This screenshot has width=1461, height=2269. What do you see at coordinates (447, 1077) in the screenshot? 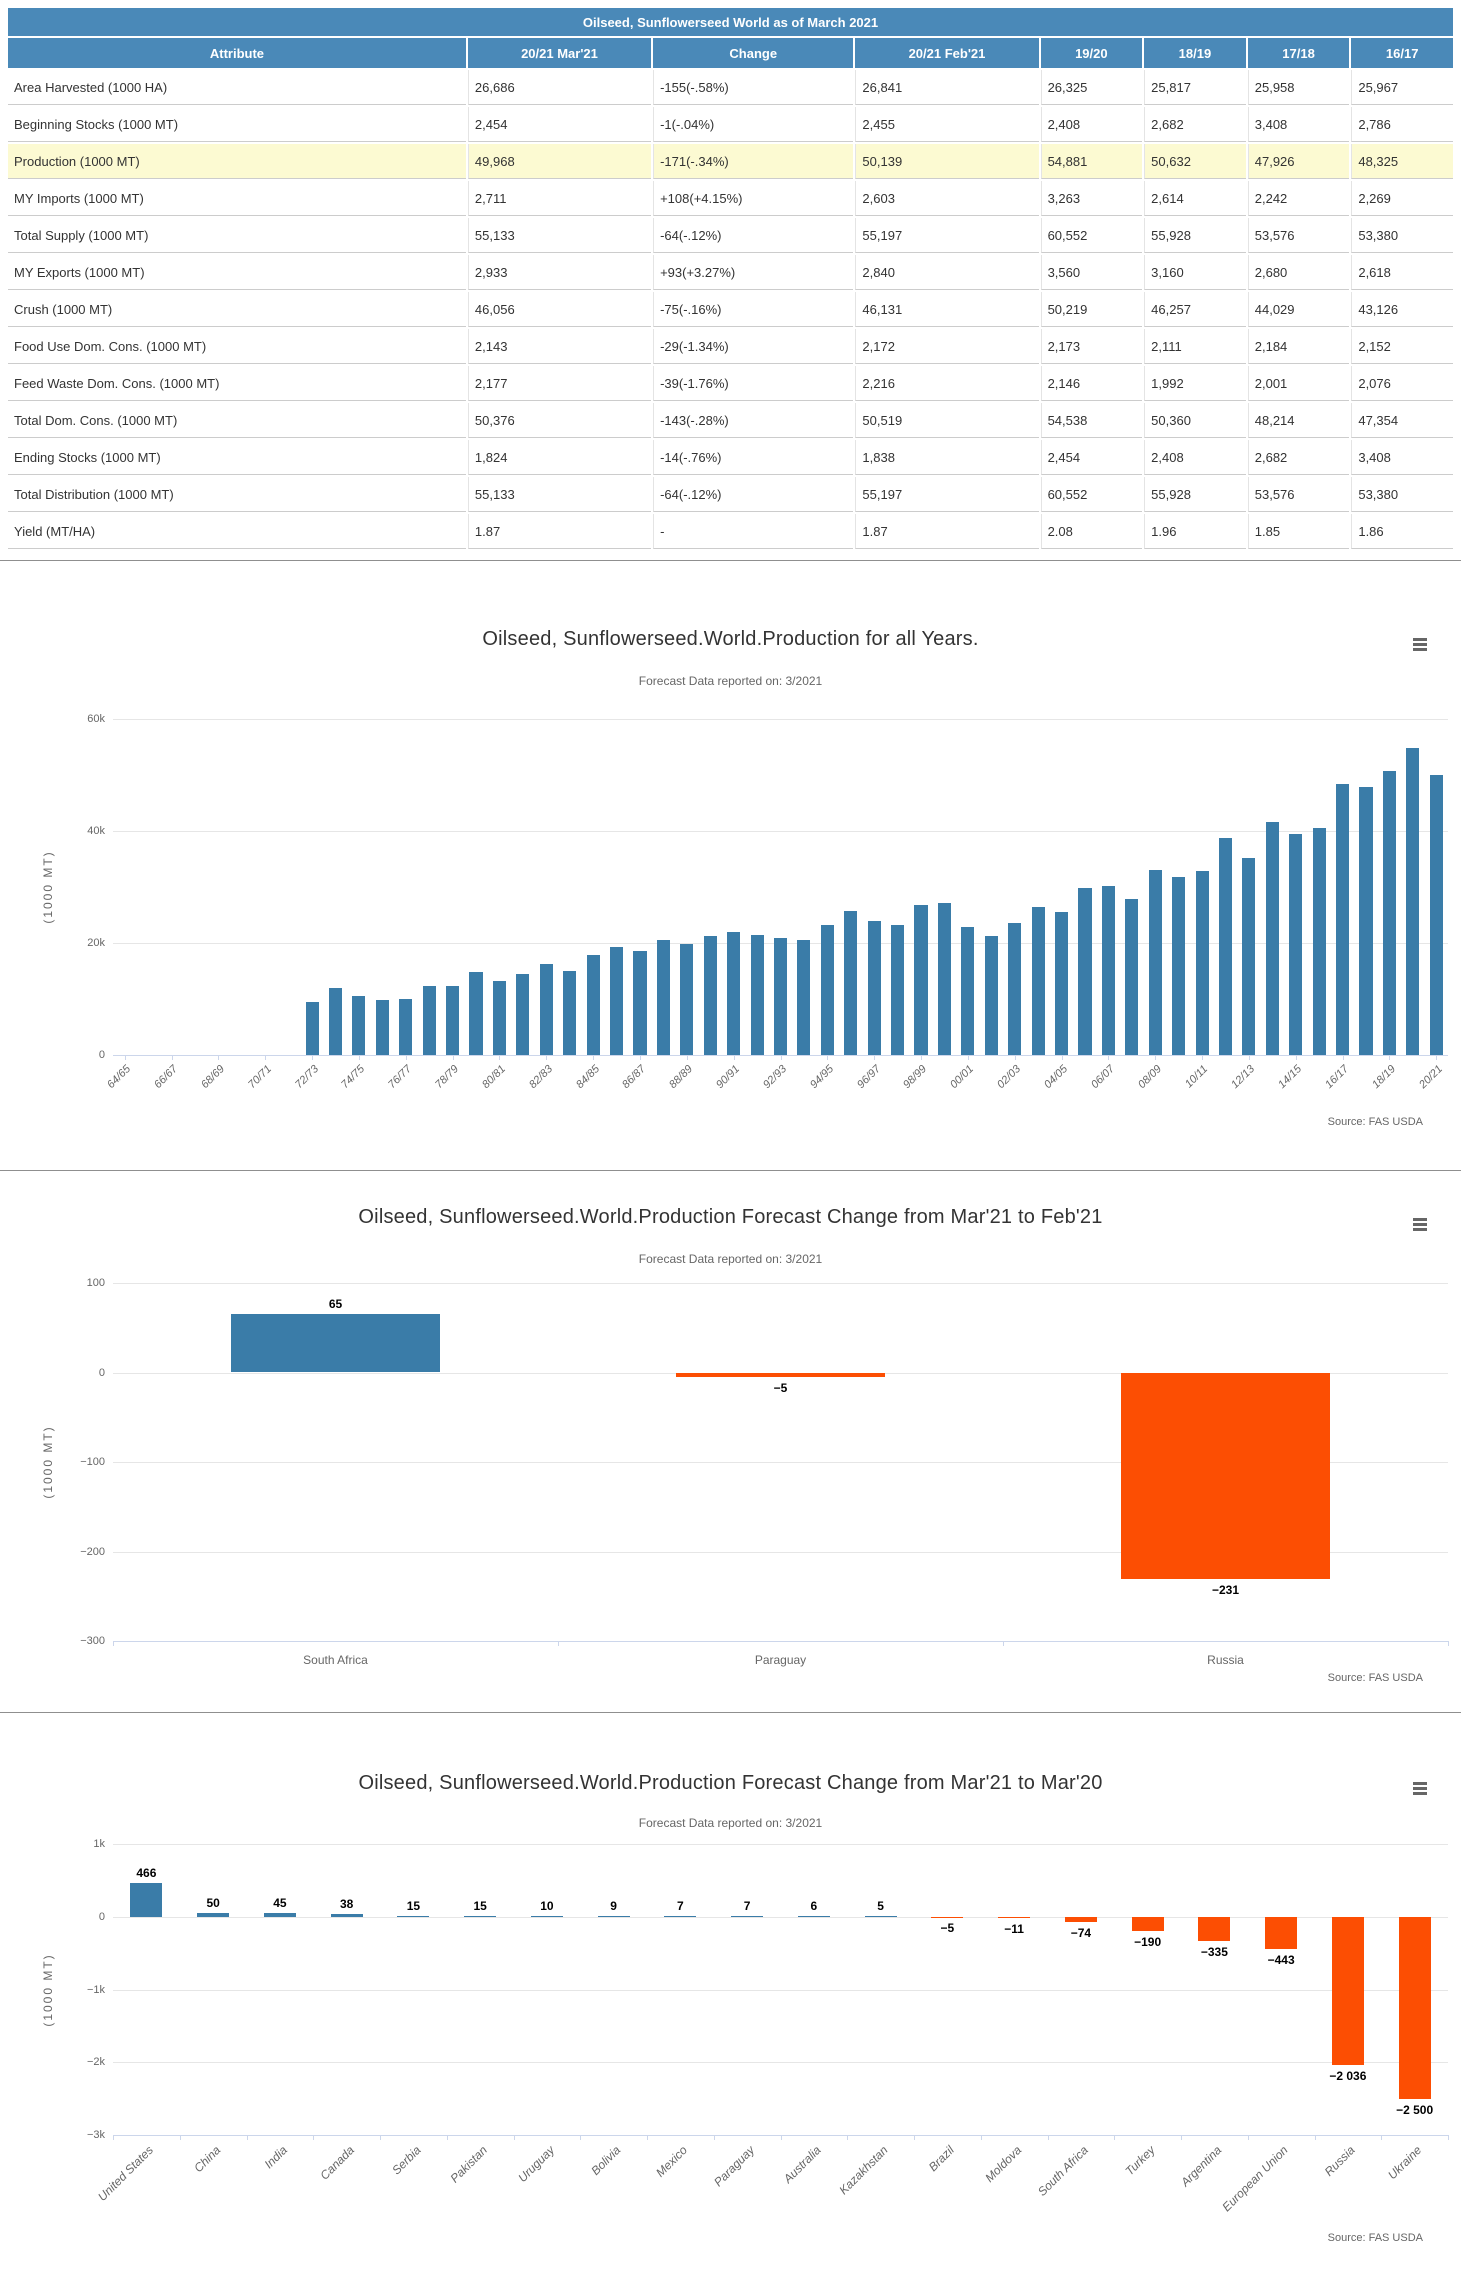
I see `x-axis-category-label-text: 78/79` at bounding box center [447, 1077].